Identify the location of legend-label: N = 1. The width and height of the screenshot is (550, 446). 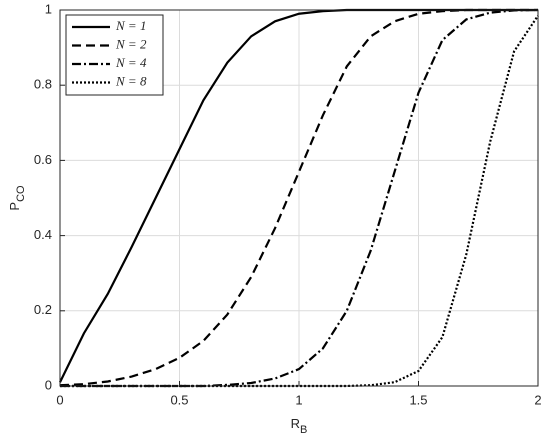
(130, 25).